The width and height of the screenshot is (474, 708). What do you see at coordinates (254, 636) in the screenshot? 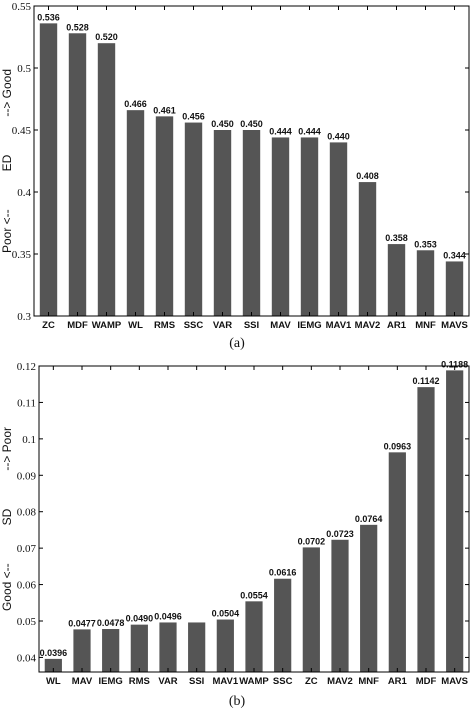
I see `bar-b-wamp` at bounding box center [254, 636].